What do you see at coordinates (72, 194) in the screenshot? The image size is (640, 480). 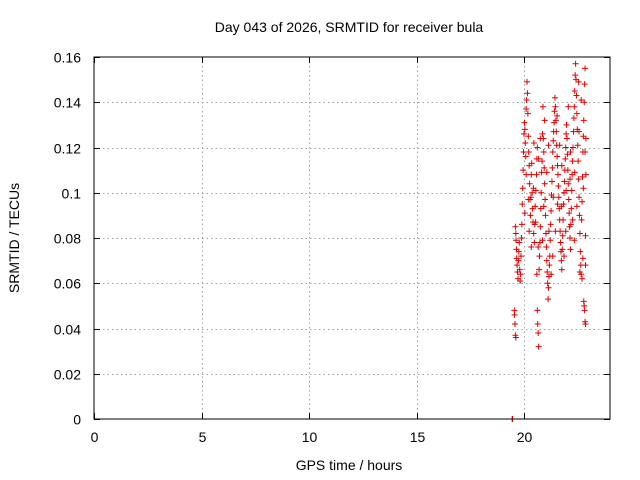 I see `y-tick-label: 0.1` at bounding box center [72, 194].